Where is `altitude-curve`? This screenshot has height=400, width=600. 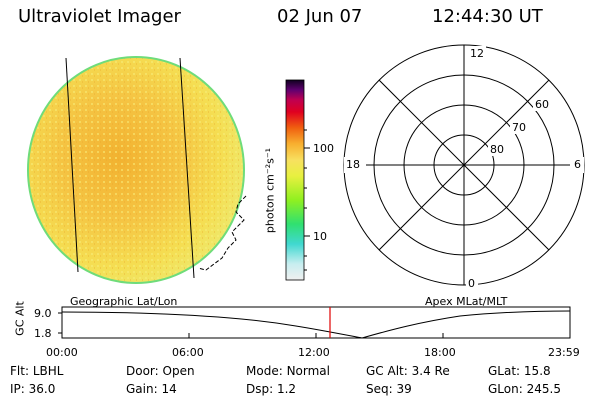 altitude-curve is located at coordinates (316, 324).